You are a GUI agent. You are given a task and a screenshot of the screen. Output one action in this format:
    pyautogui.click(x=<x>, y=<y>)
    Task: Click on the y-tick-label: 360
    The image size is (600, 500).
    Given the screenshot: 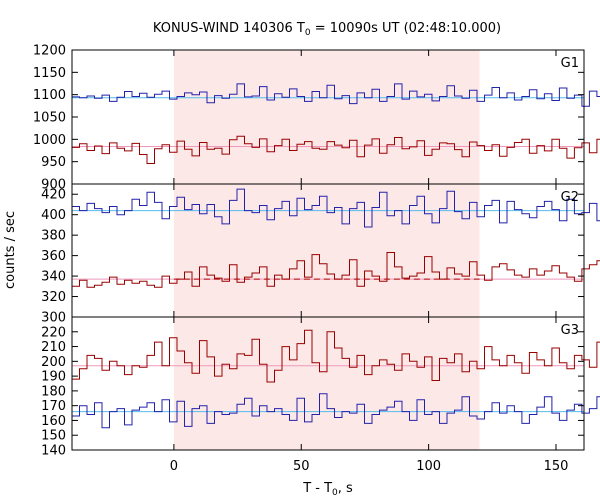 What is the action you would take?
    pyautogui.click(x=53, y=256)
    